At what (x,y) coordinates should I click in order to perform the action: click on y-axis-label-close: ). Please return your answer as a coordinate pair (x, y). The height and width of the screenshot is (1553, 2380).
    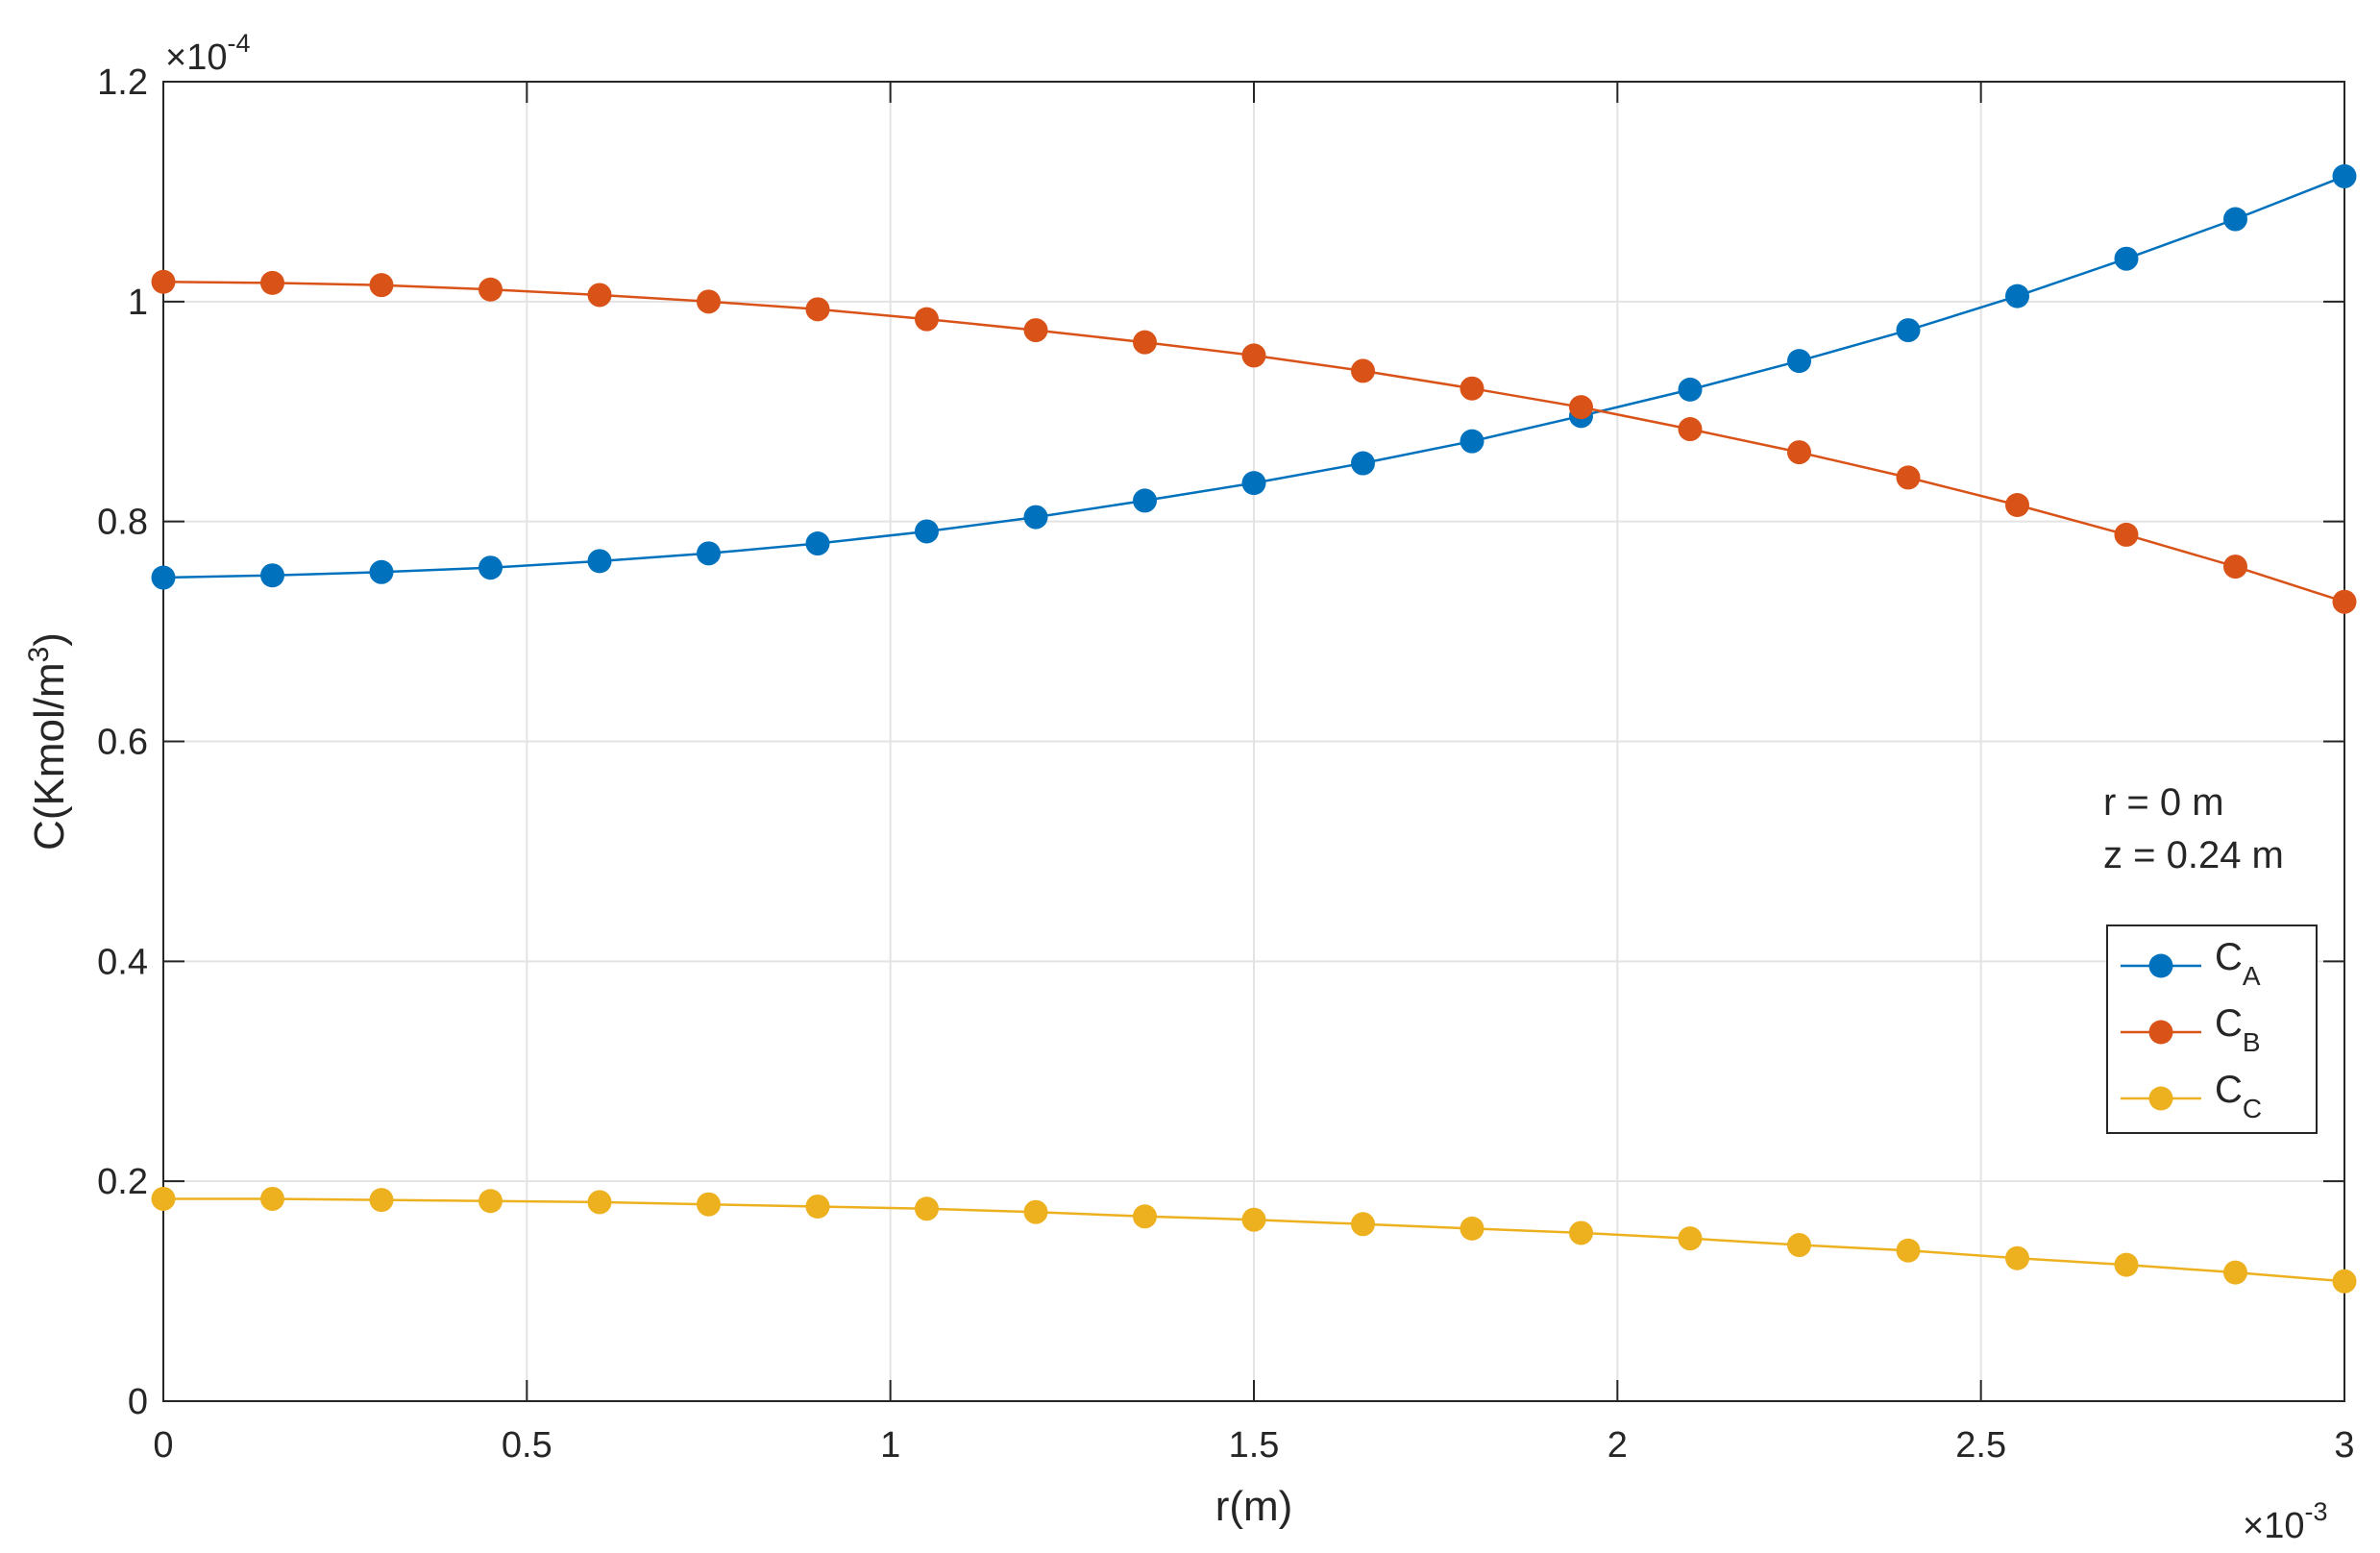
    Looking at the image, I should click on (49, 639).